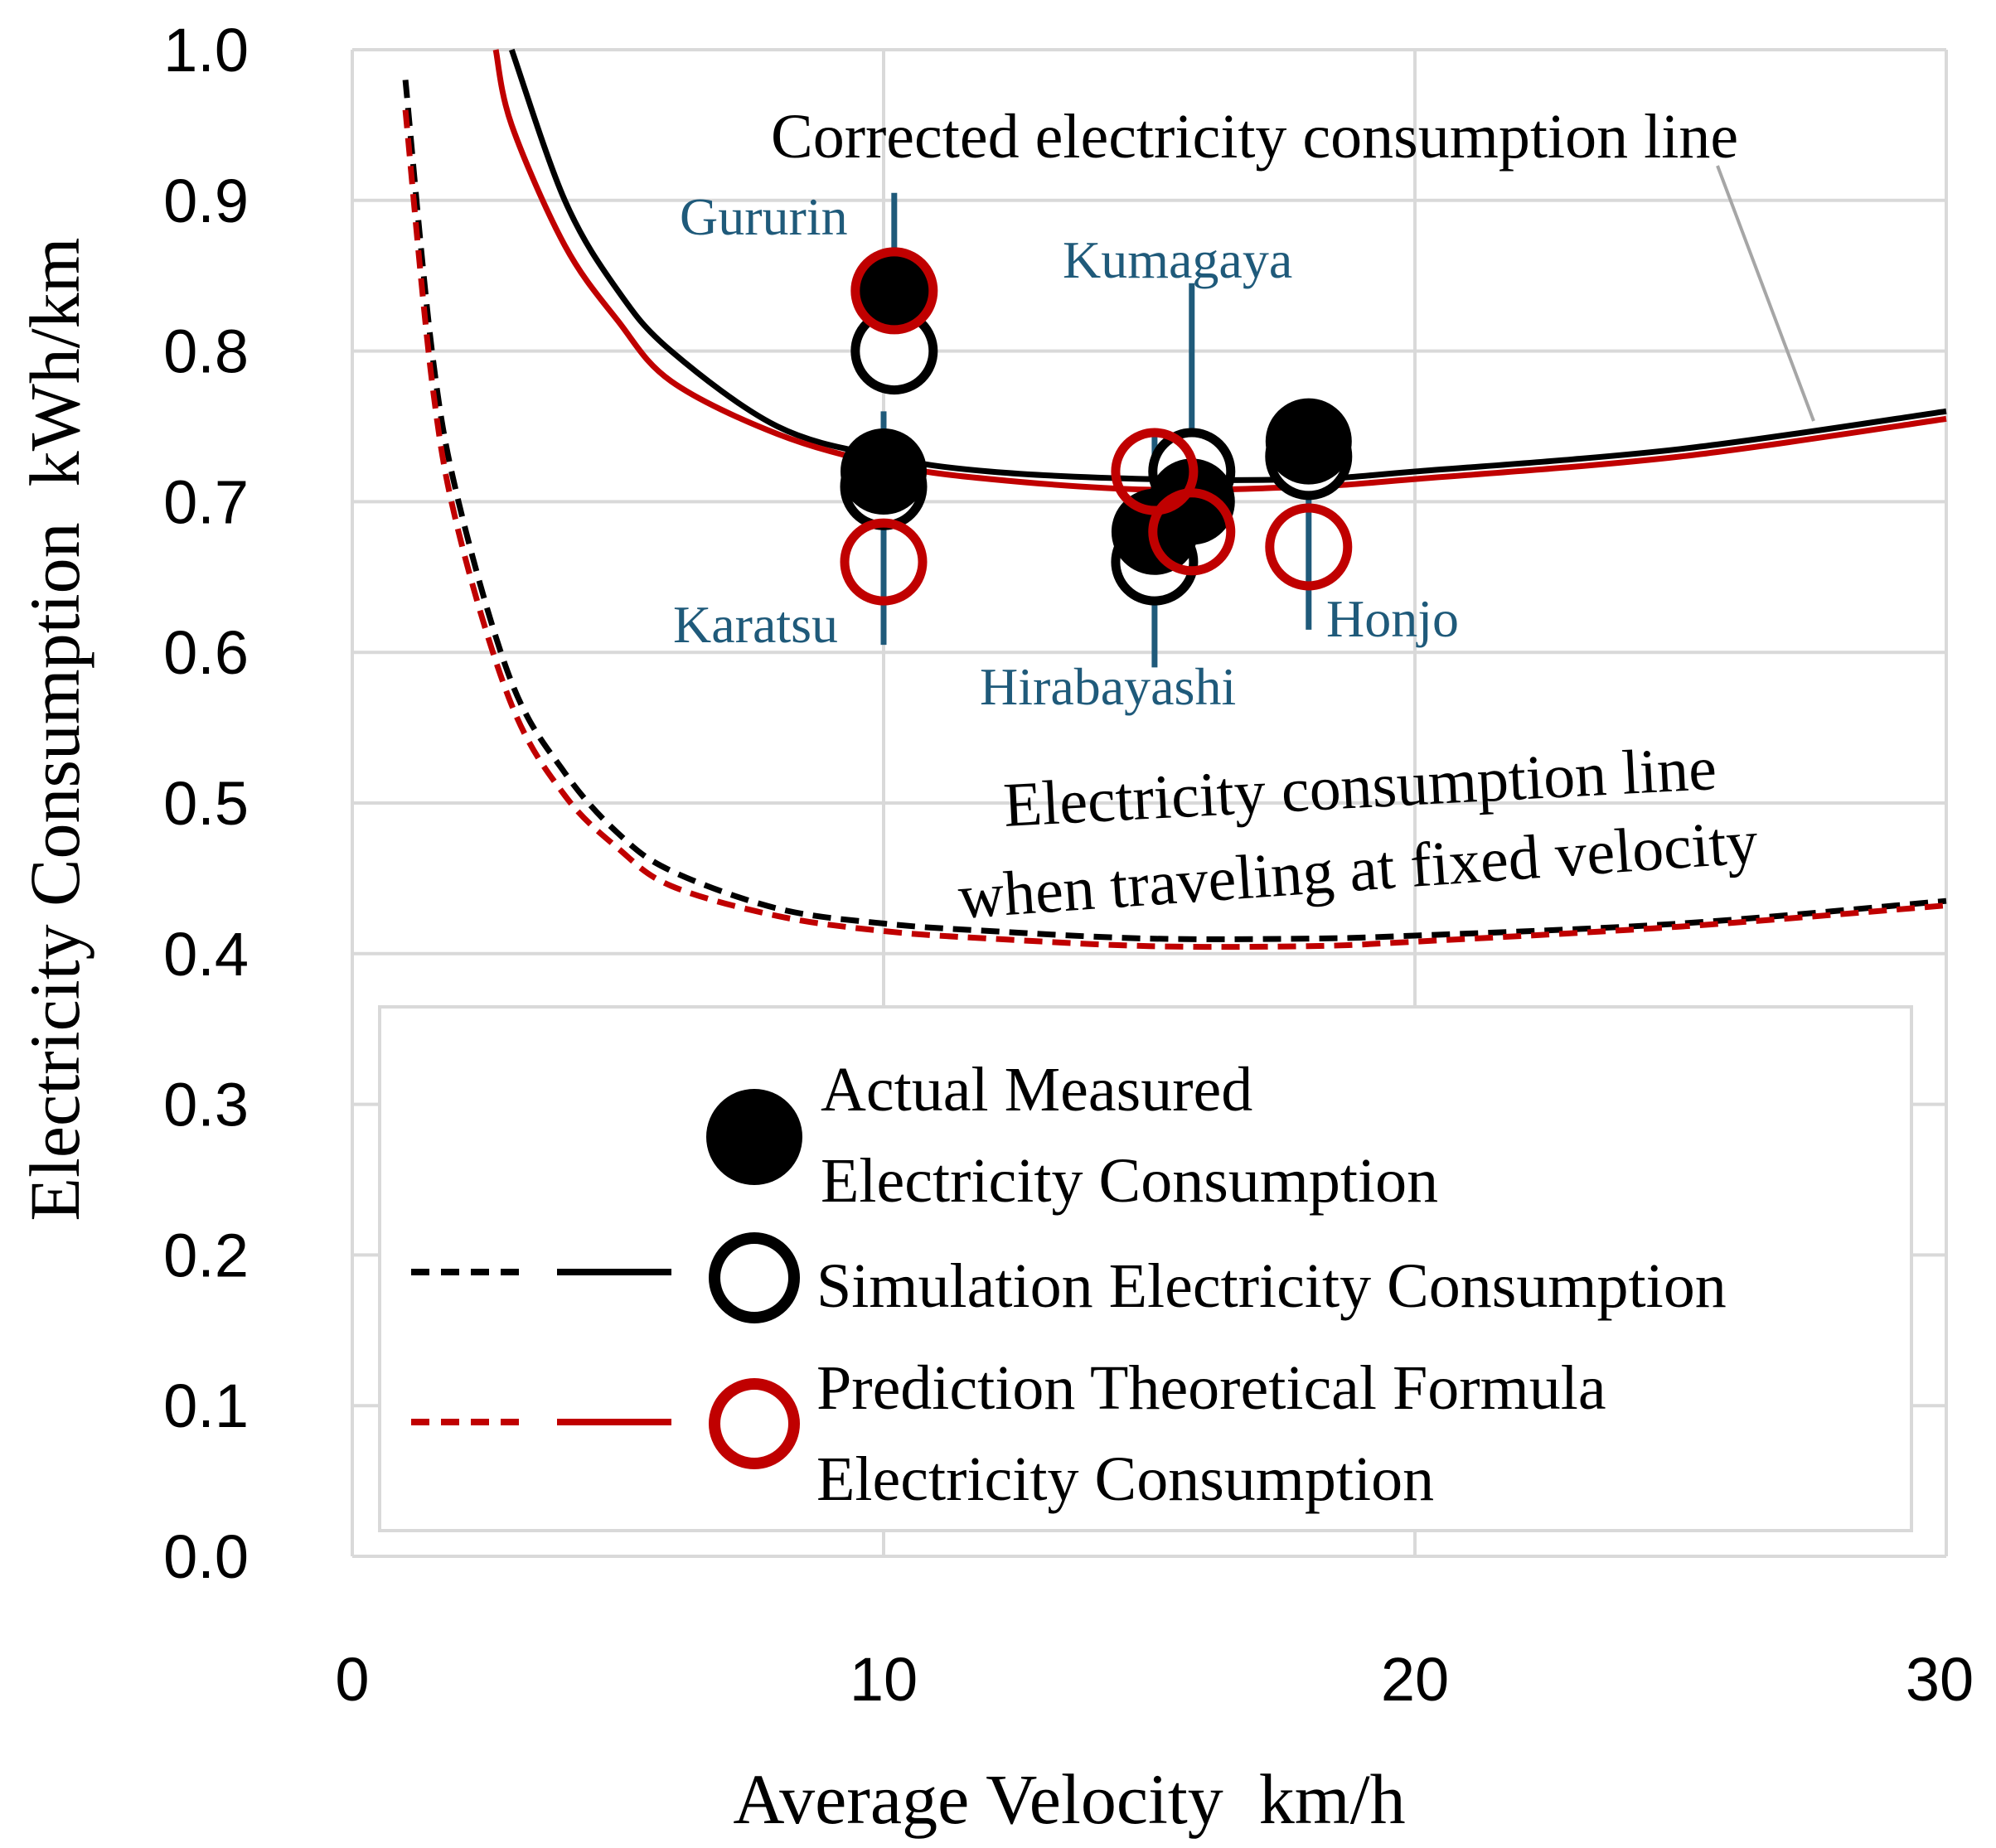  Describe the element at coordinates (1096, 426) in the screenshot. I see `data-points` at that location.